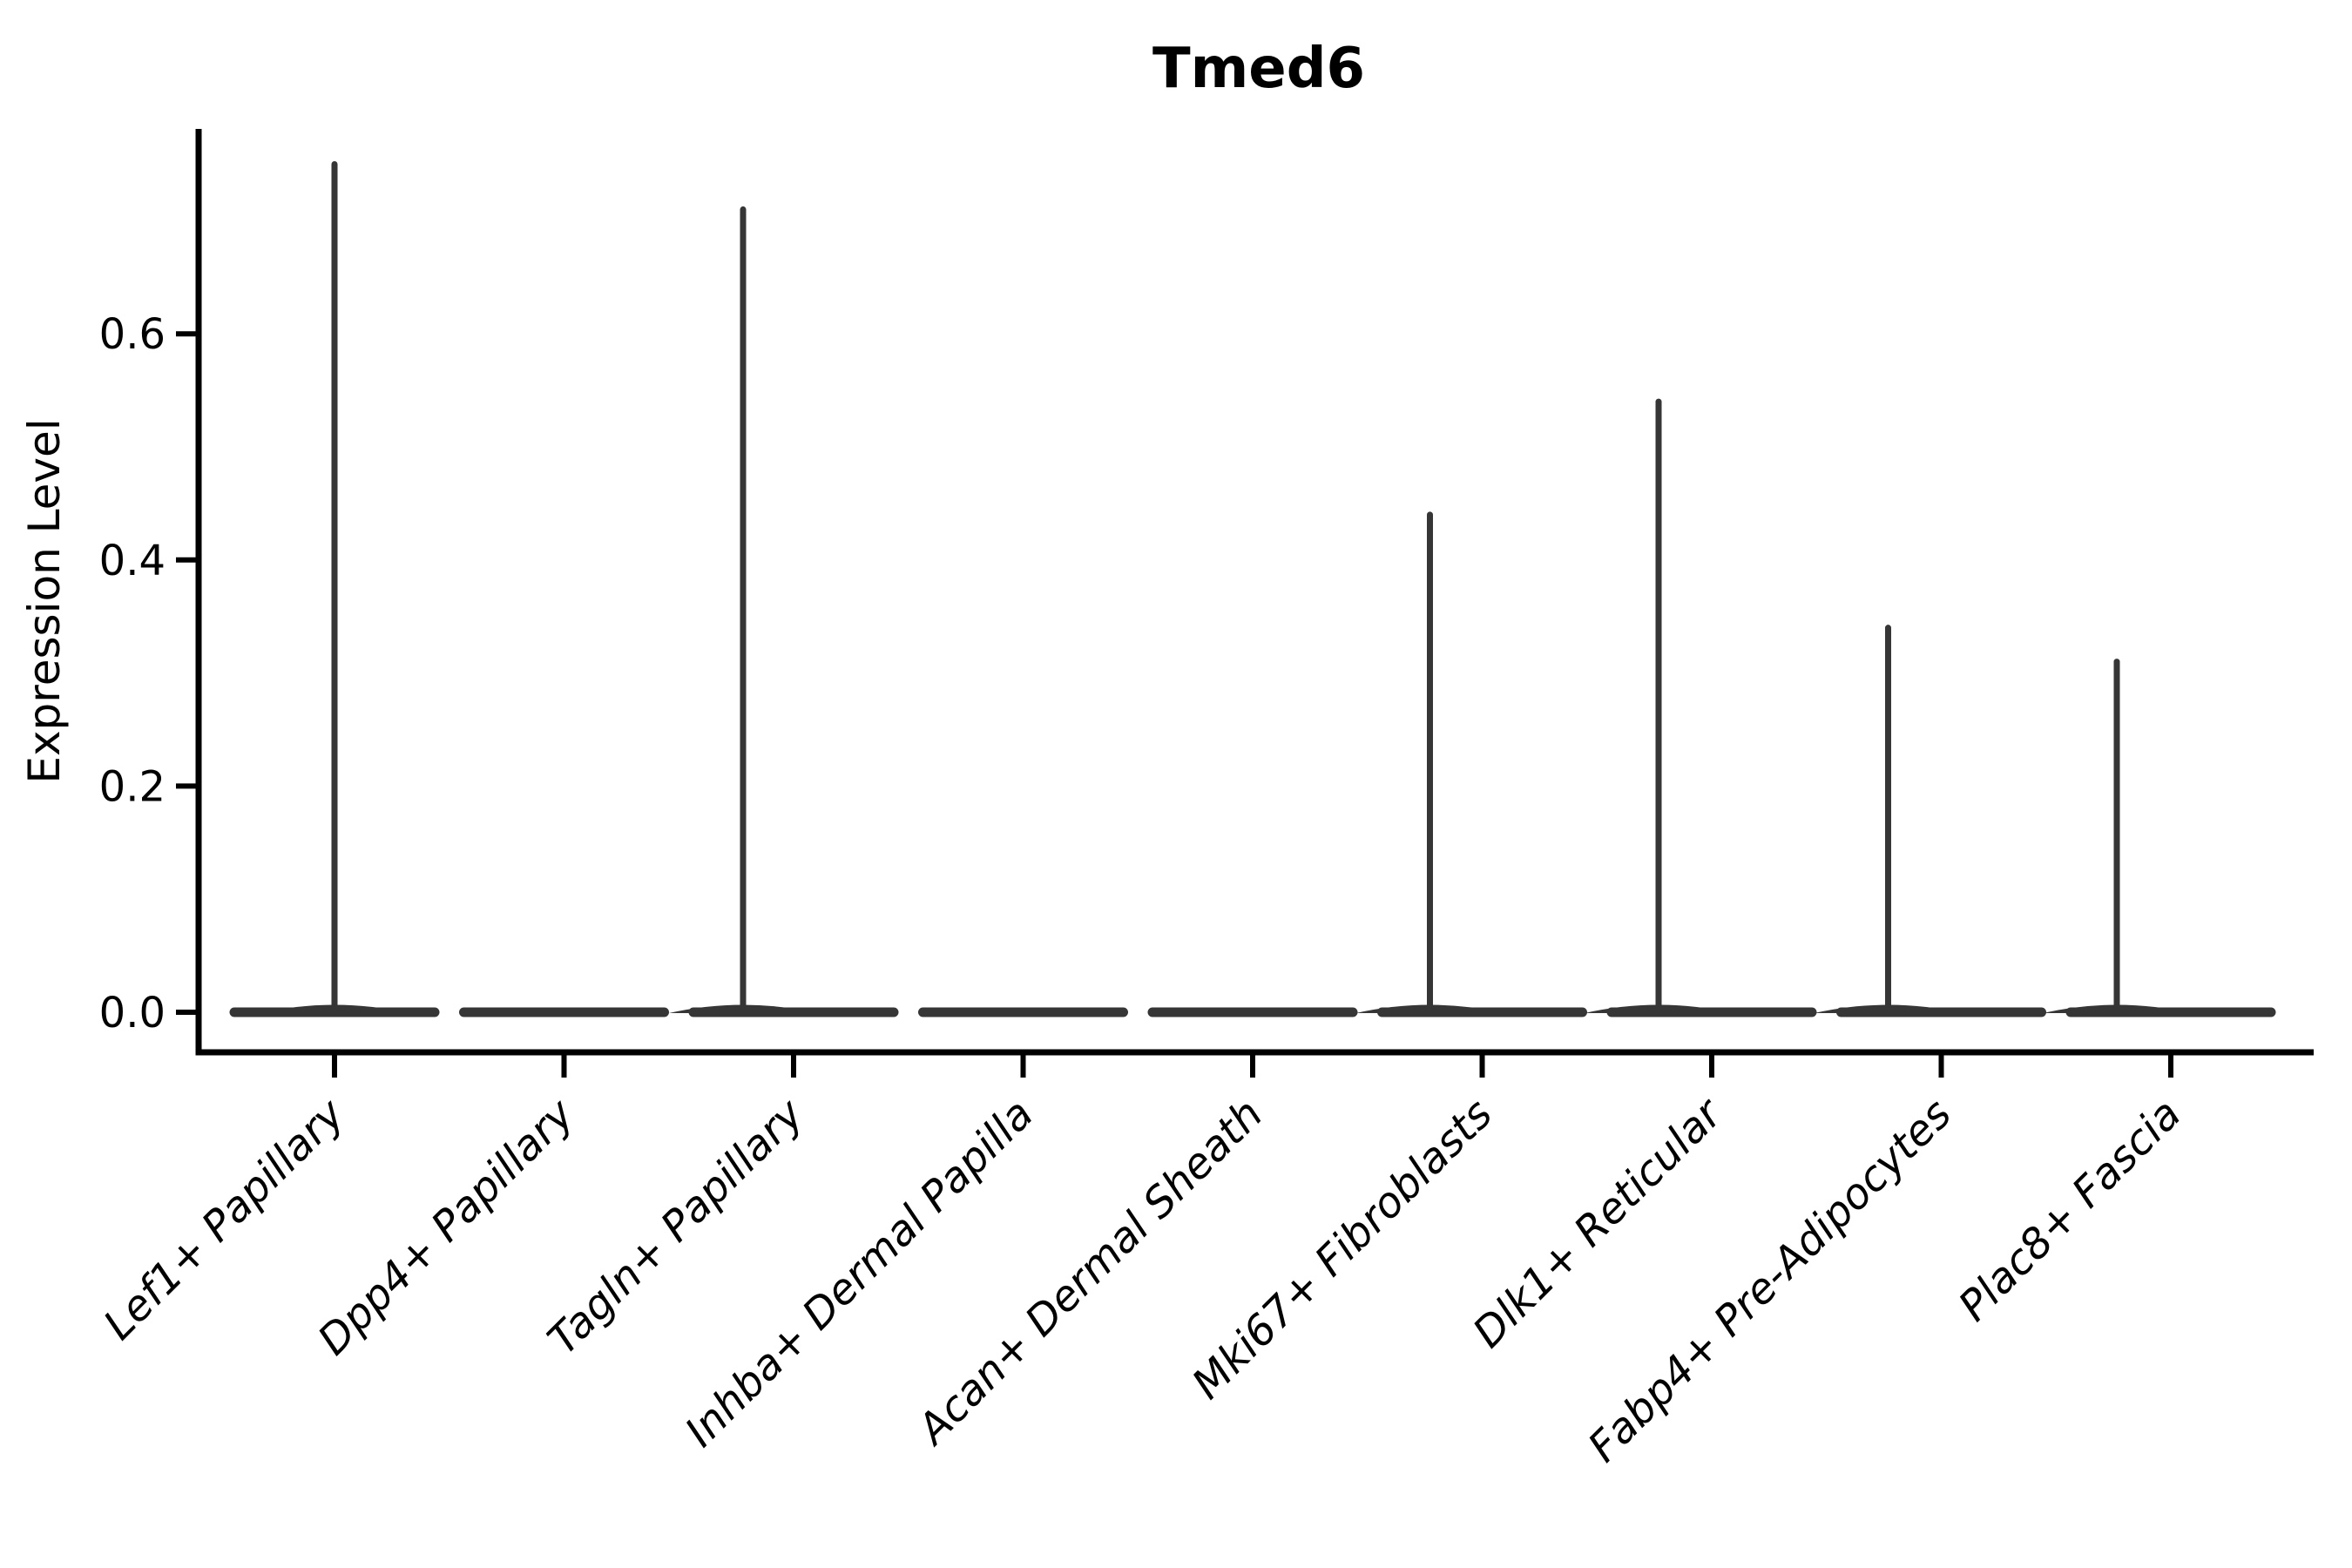  I want to click on x-tick-label: Lef1+ Papillary, so click(225, 1219).